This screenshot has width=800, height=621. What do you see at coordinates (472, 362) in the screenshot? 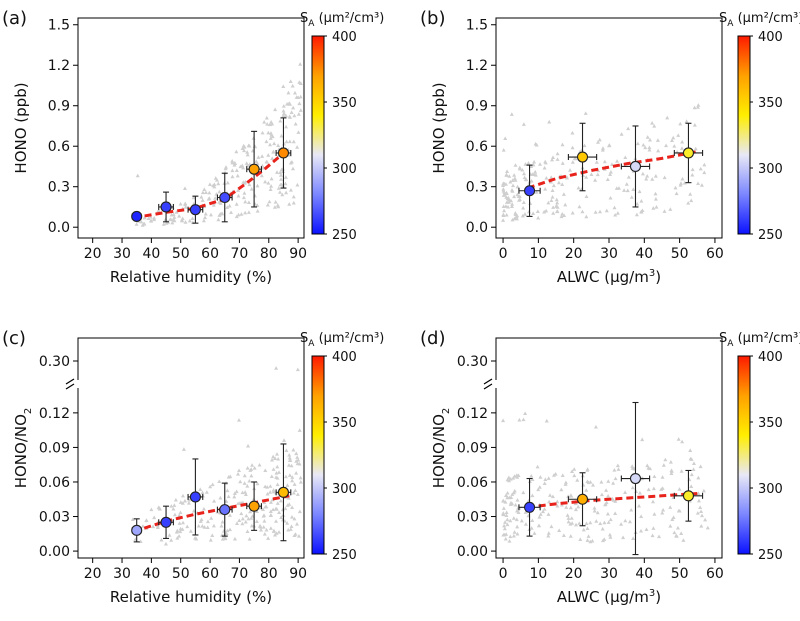
I see `y-tick-label-top: 0.30` at bounding box center [472, 362].